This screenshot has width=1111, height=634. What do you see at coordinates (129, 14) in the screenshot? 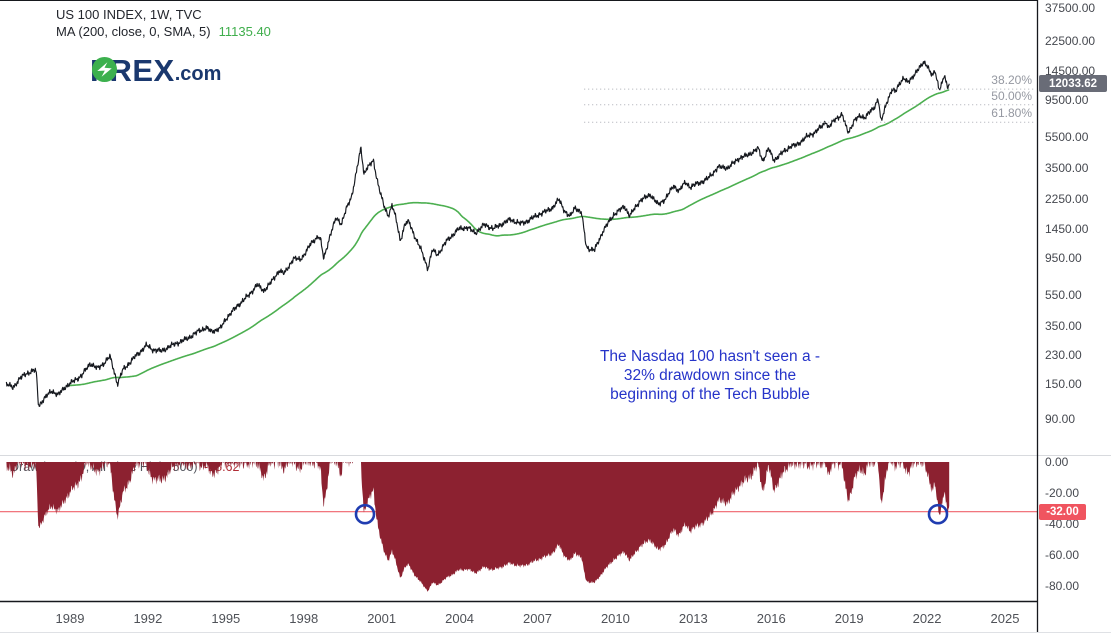
I see `symbol-title: US 100 INDEX, 1W, TVC` at bounding box center [129, 14].